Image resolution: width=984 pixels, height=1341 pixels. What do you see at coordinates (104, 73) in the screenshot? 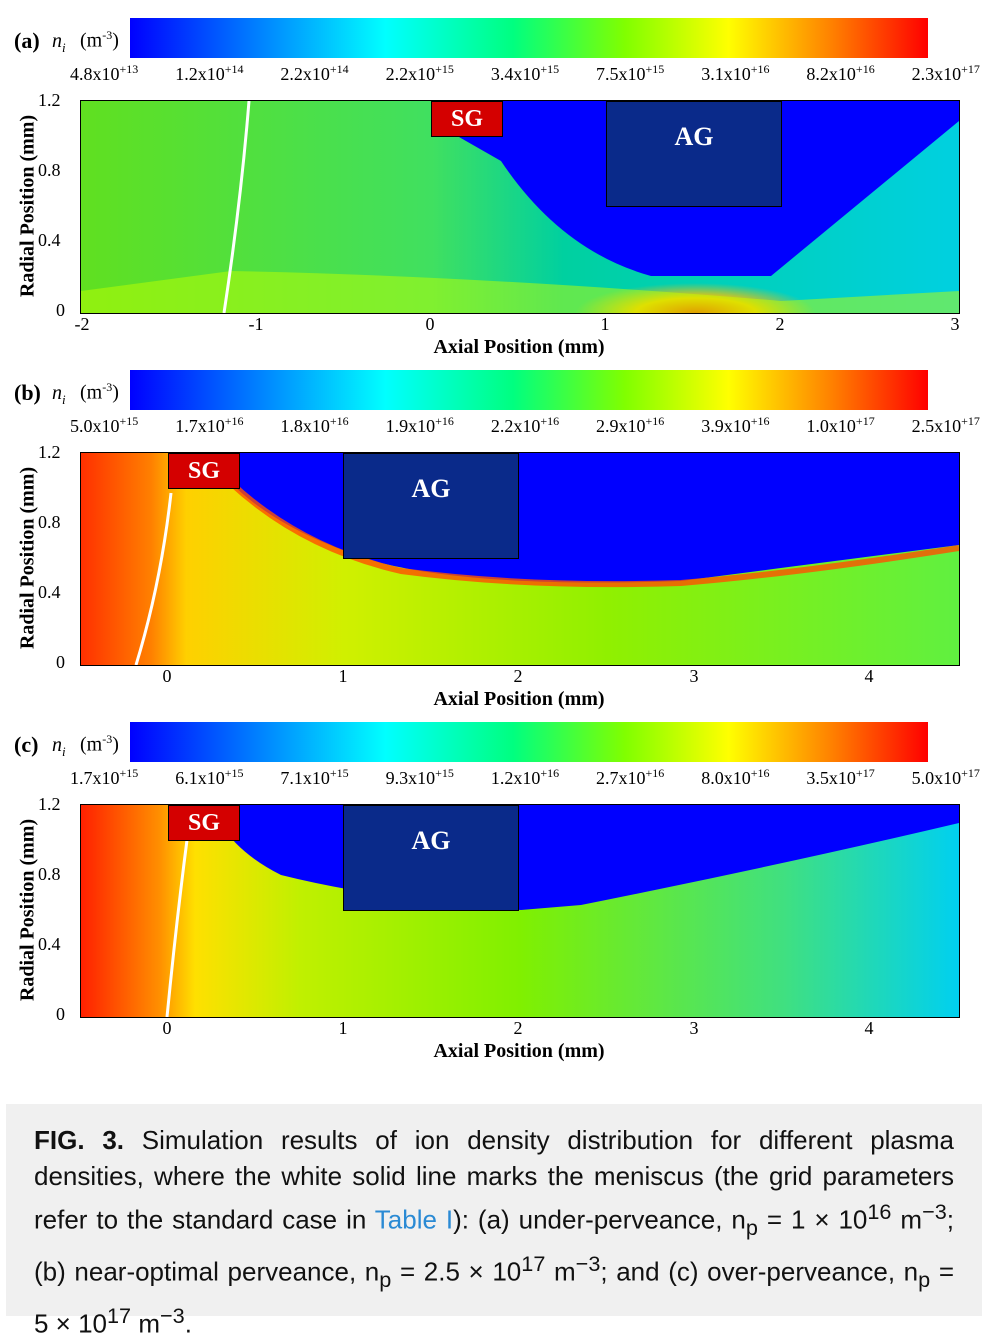
I see `colorbar-tick: 4.8x10+13` at bounding box center [104, 73].